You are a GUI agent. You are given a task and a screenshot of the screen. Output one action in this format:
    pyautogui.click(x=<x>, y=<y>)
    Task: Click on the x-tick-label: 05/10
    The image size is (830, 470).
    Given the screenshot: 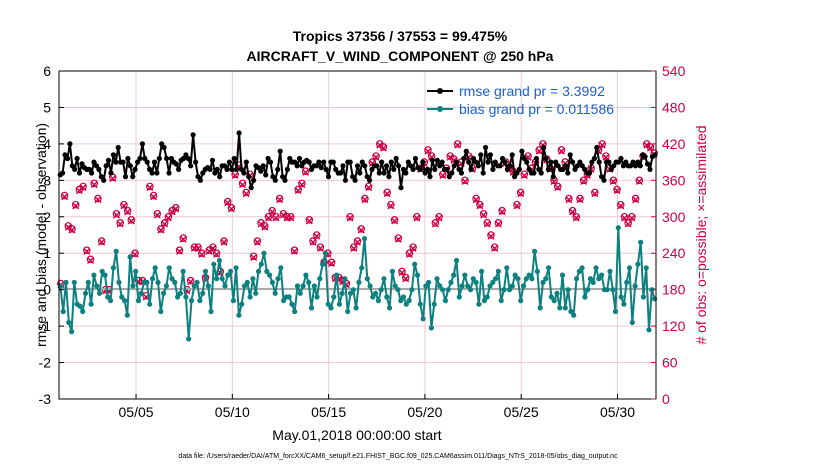 What is the action you would take?
    pyautogui.click(x=232, y=412)
    